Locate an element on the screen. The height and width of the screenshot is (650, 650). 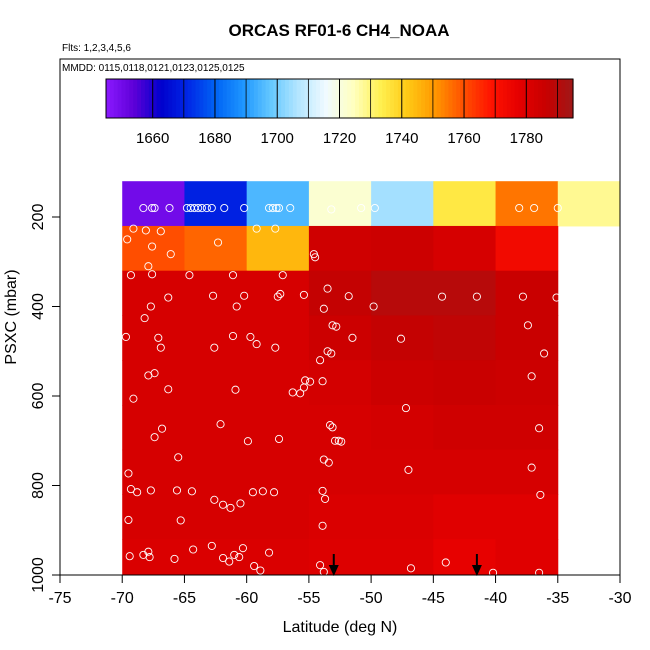
colorbar-tick-label: 1760 is located at coordinates (463, 138).